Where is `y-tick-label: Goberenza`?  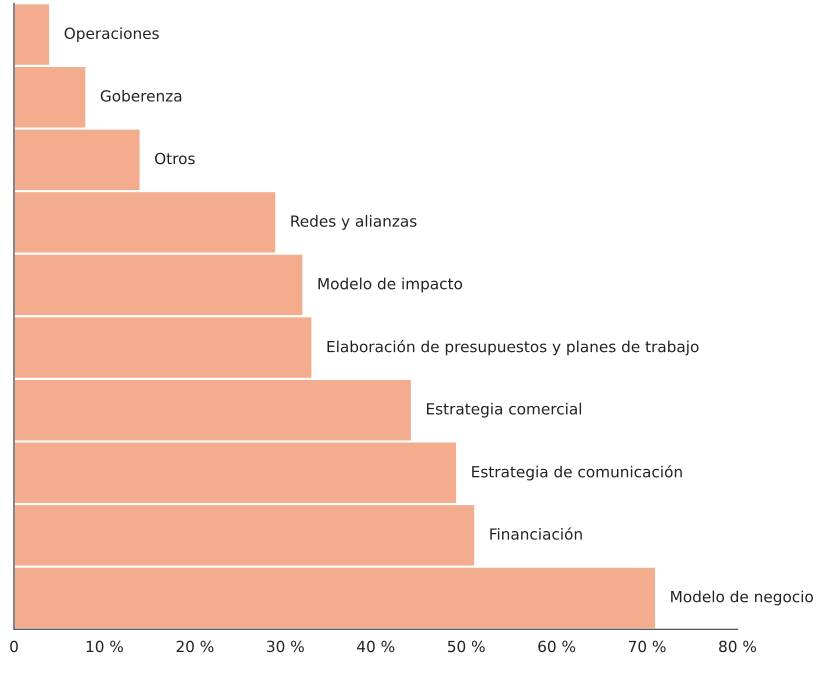
y-tick-label: Goberenza is located at coordinates (141, 96).